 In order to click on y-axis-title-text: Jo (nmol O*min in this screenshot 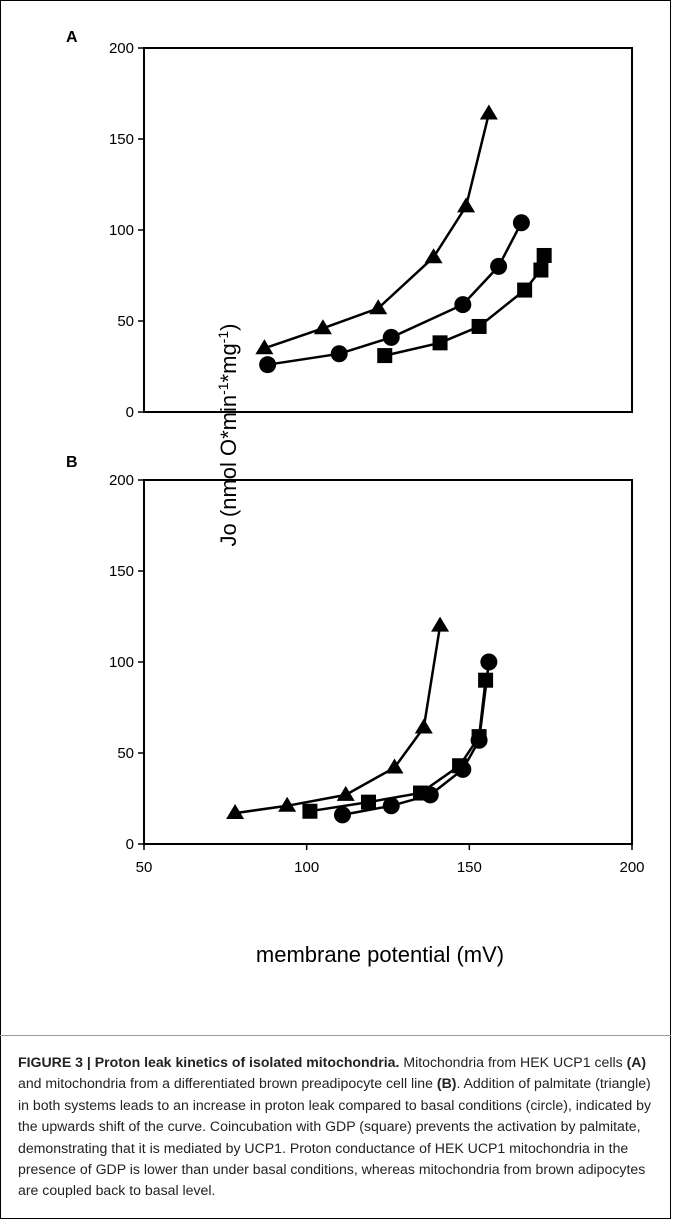, I will do `click(228, 471)`.